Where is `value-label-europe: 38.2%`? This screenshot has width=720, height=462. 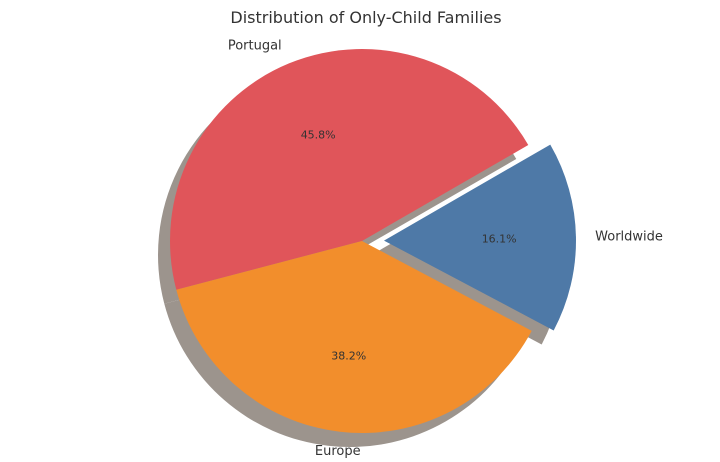 value-label-europe: 38.2% is located at coordinates (348, 355).